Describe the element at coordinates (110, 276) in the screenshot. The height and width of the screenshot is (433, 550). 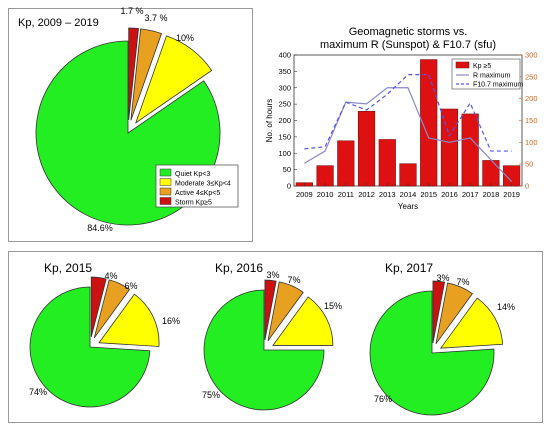
I see `pie-slice-label: 4%` at that location.